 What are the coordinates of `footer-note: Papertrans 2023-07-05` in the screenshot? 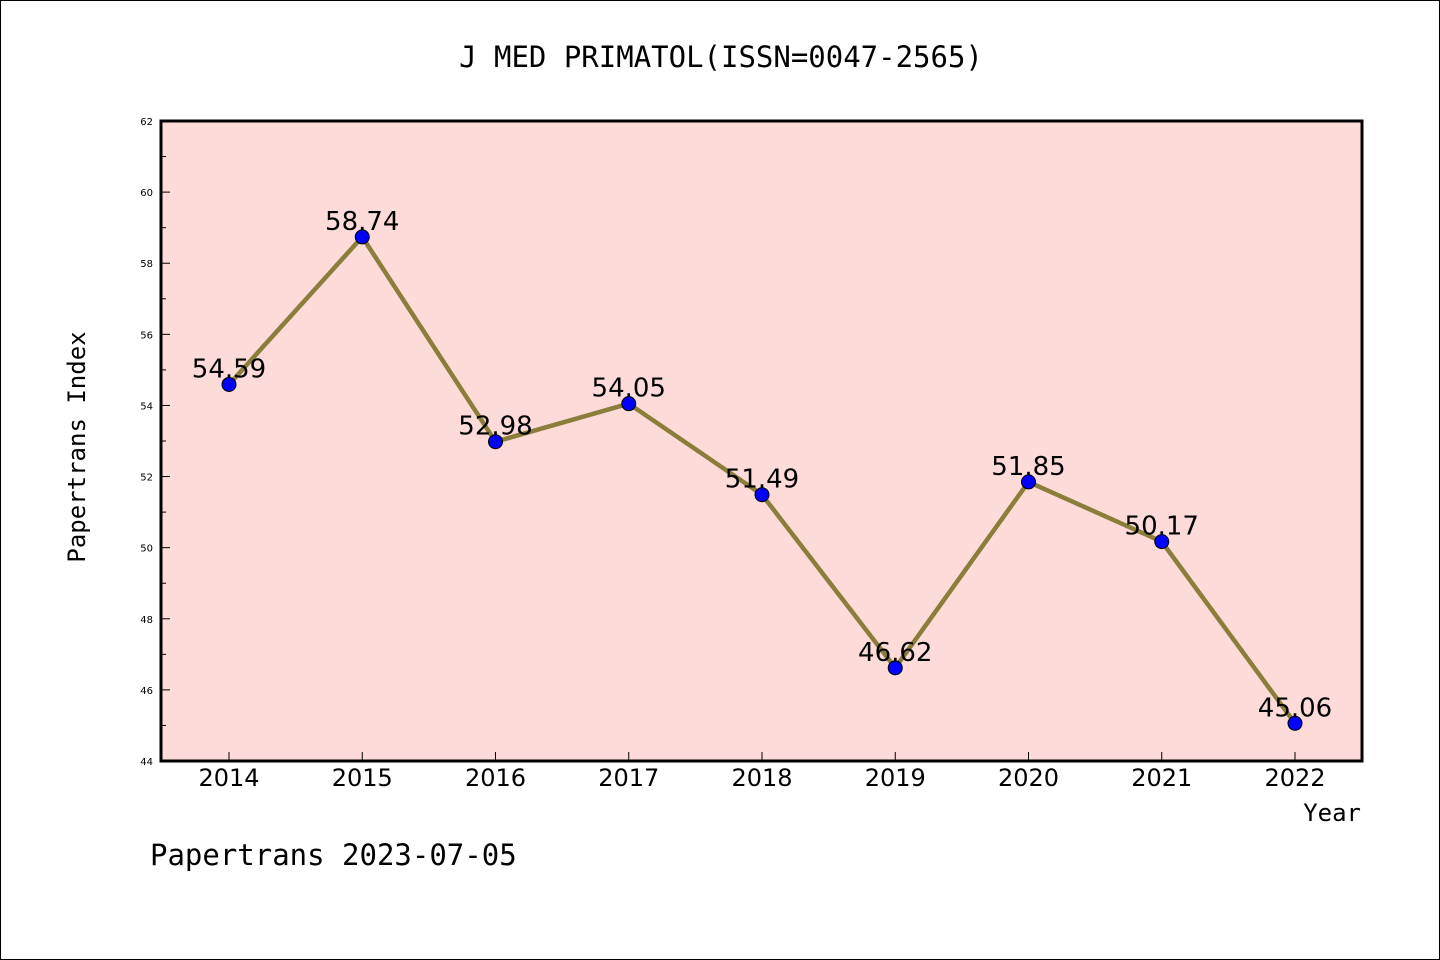 It's located at (333, 855).